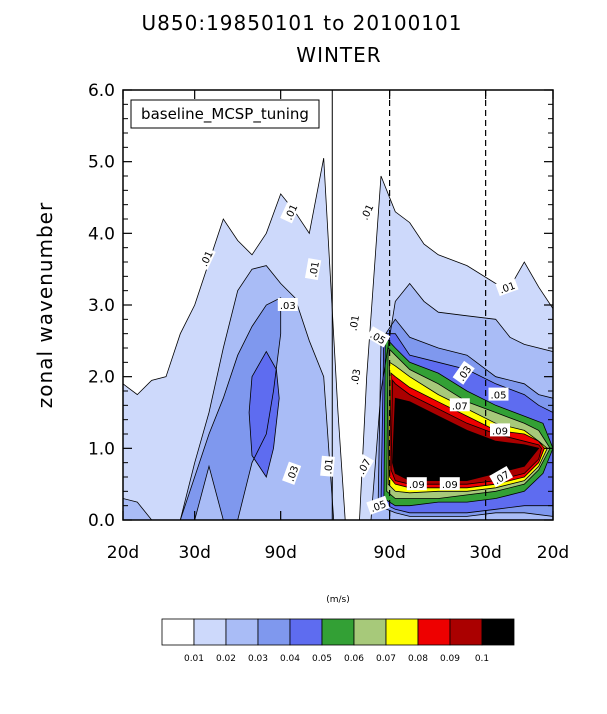 The height and width of the screenshot is (714, 607). I want to click on colorbar-tick-label: 0.03, so click(258, 659).